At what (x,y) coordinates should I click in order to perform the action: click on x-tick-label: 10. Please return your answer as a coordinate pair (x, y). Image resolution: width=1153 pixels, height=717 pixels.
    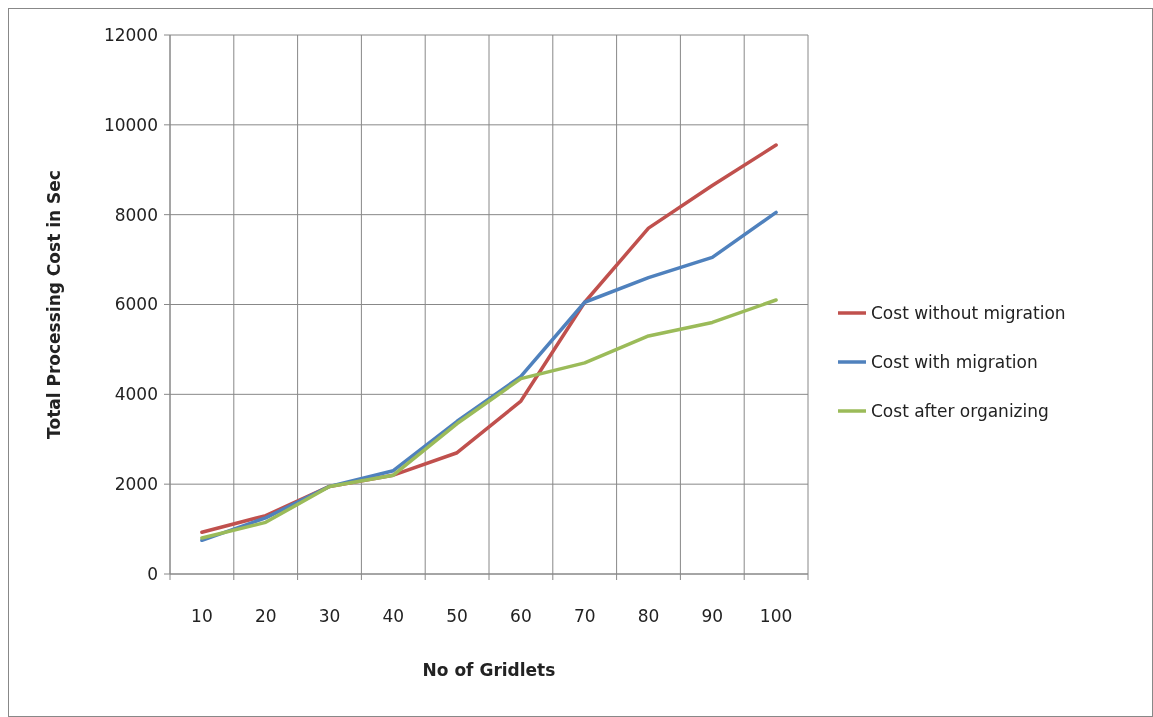
    Looking at the image, I should click on (202, 616).